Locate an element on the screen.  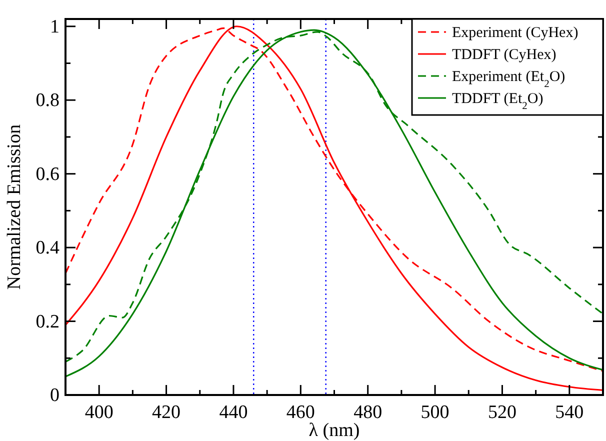
y-tick-label: 1 is located at coordinates (55, 27).